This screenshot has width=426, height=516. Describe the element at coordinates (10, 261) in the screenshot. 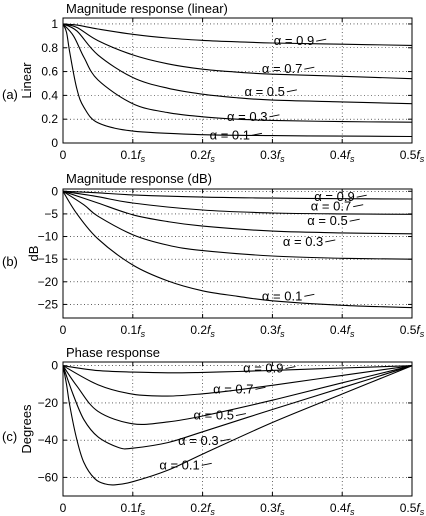

I see `panel-label: (b)` at that location.